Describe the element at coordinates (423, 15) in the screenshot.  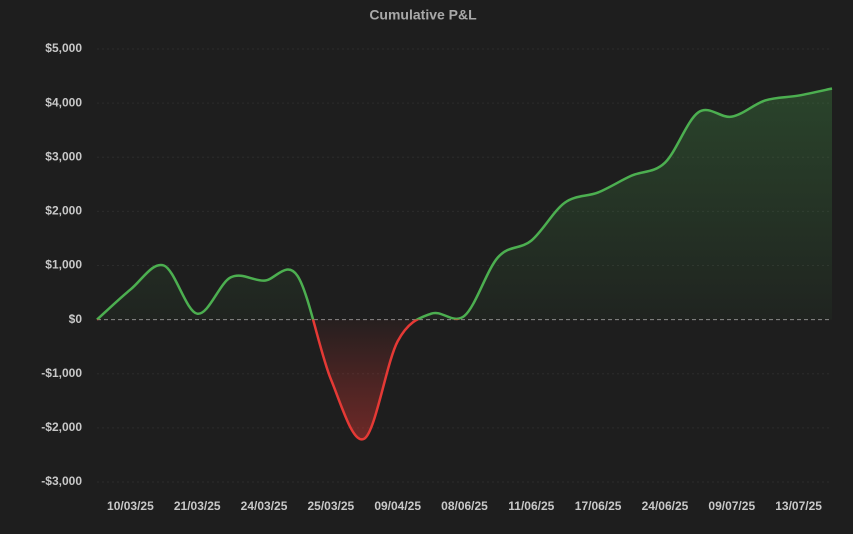
I see `chart-title: Cumulative P&L` at that location.